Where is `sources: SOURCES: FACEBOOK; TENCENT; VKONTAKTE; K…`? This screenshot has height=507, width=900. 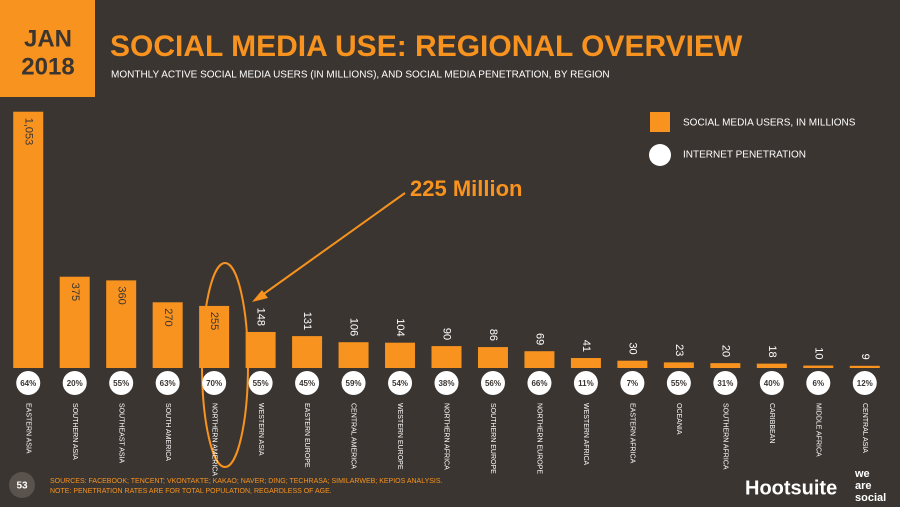 sources: SOURCES: FACEBOOK; TENCENT; VKONTAKTE; K… is located at coordinates (246, 481).